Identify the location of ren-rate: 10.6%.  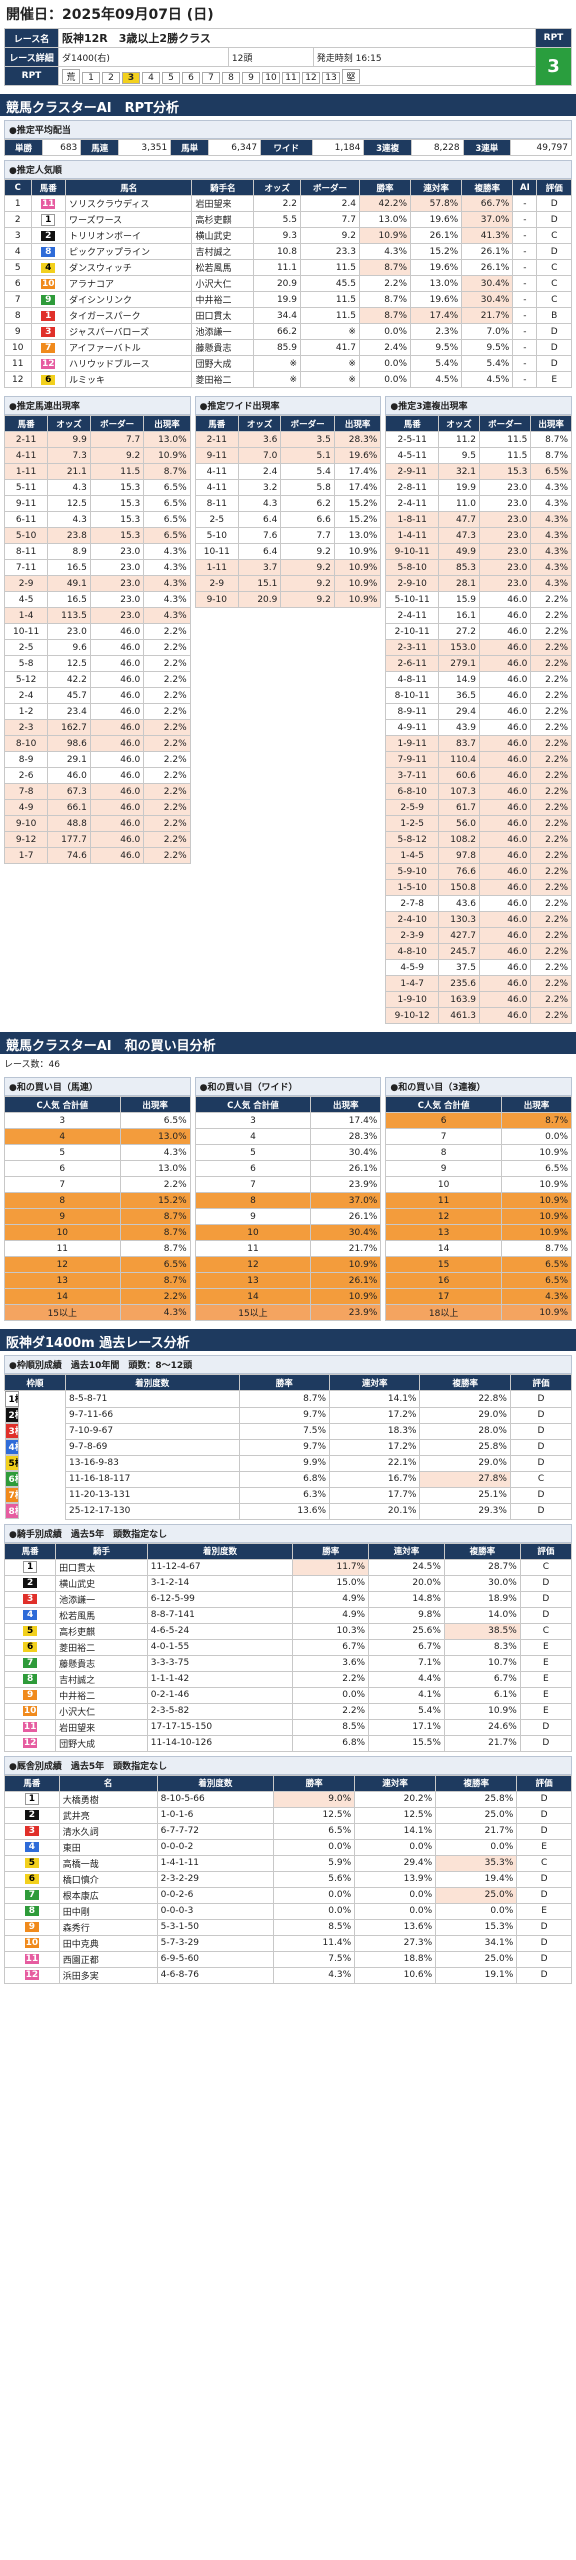
(395, 1975).